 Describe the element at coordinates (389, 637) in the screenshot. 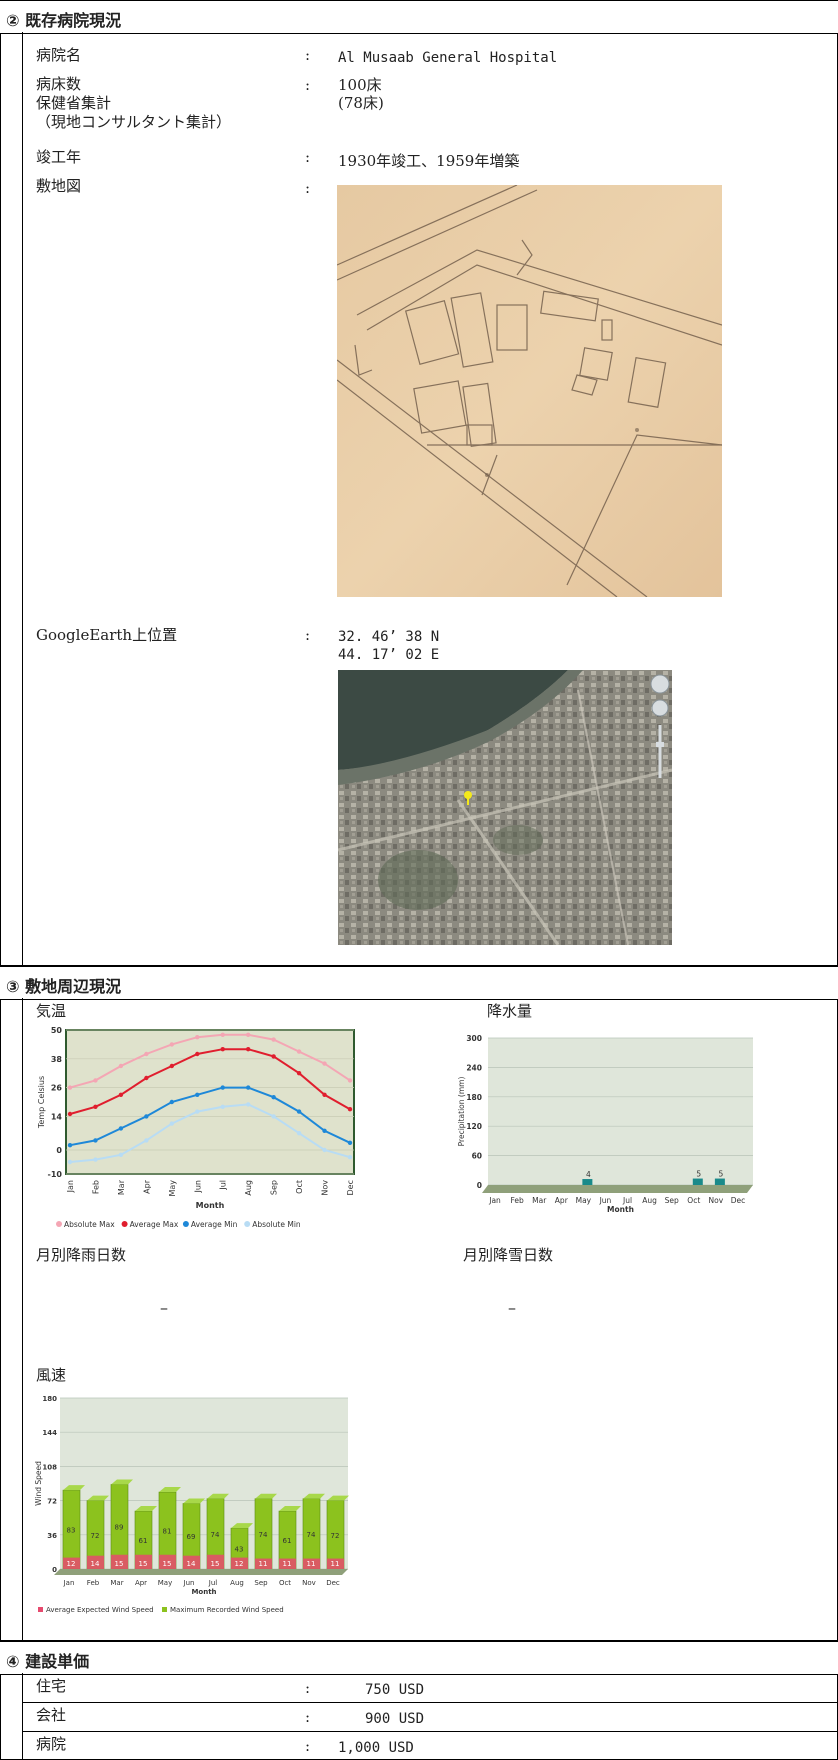

I see `latitude-value: 32. 46’ 38 N` at that location.